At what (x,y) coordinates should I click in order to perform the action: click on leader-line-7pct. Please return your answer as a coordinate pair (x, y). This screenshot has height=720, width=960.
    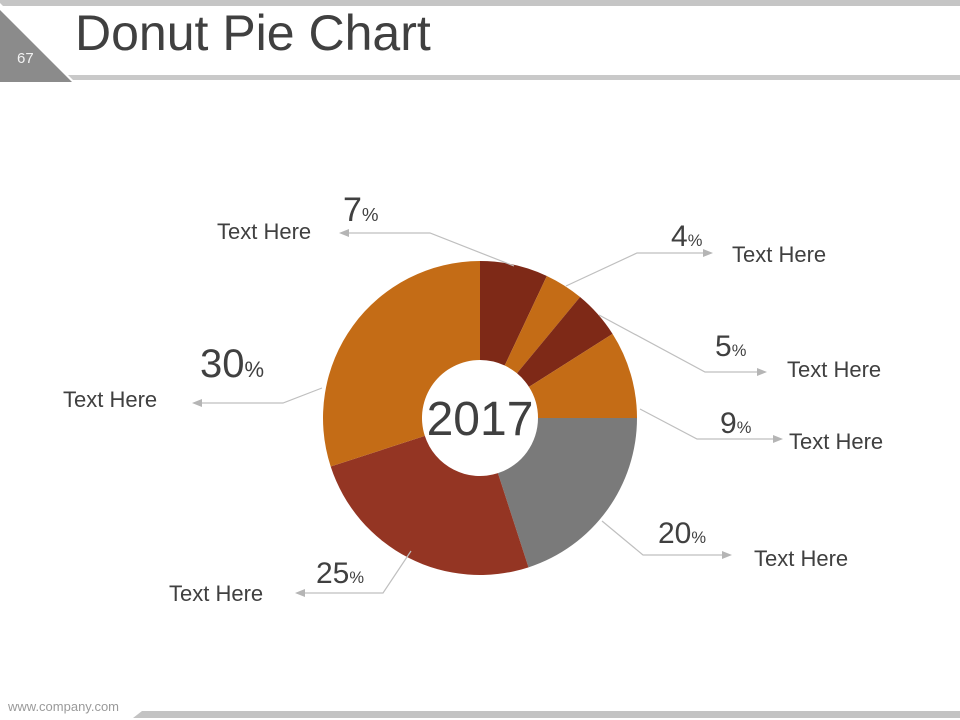
    Looking at the image, I should click on (432, 249).